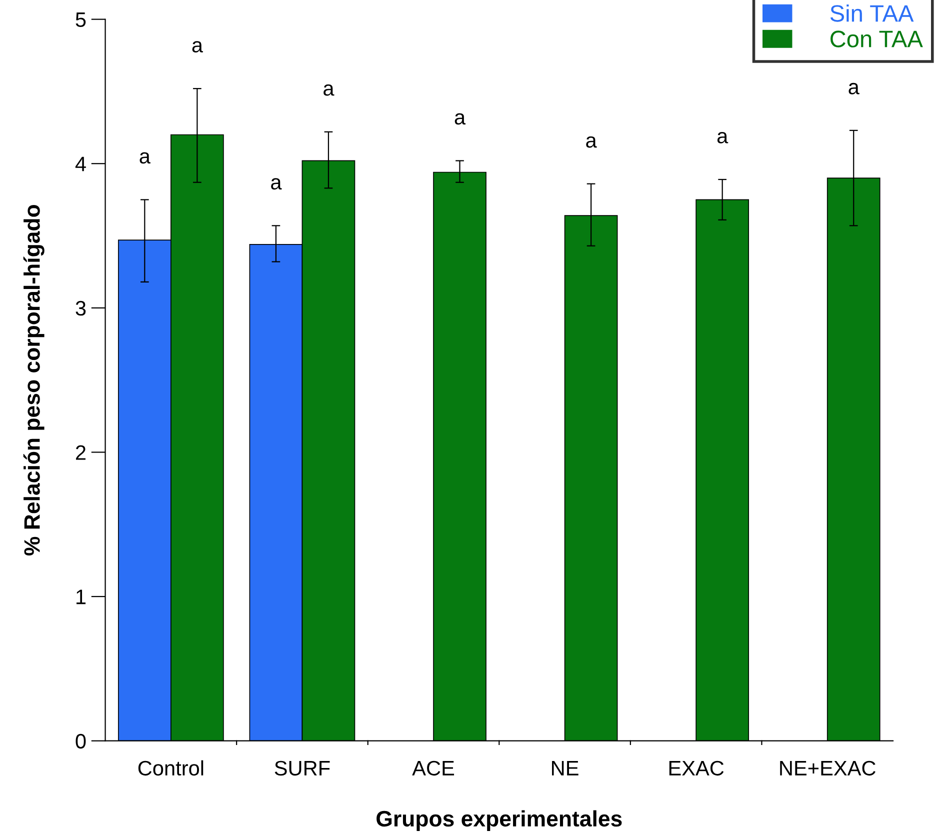  I want to click on x-axis-title: Grupos experimentales, so click(499, 820).